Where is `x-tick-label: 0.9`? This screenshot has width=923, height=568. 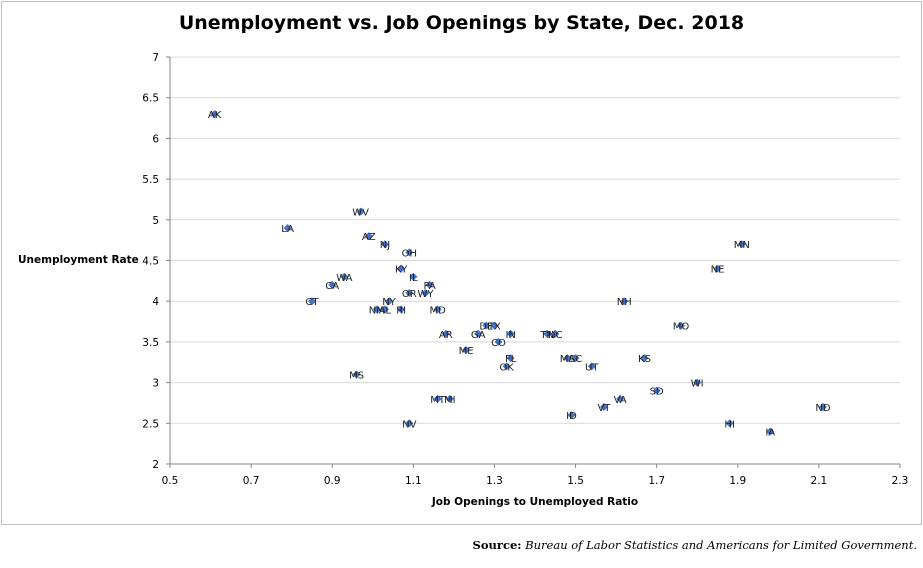 x-tick-label: 0.9 is located at coordinates (332, 481).